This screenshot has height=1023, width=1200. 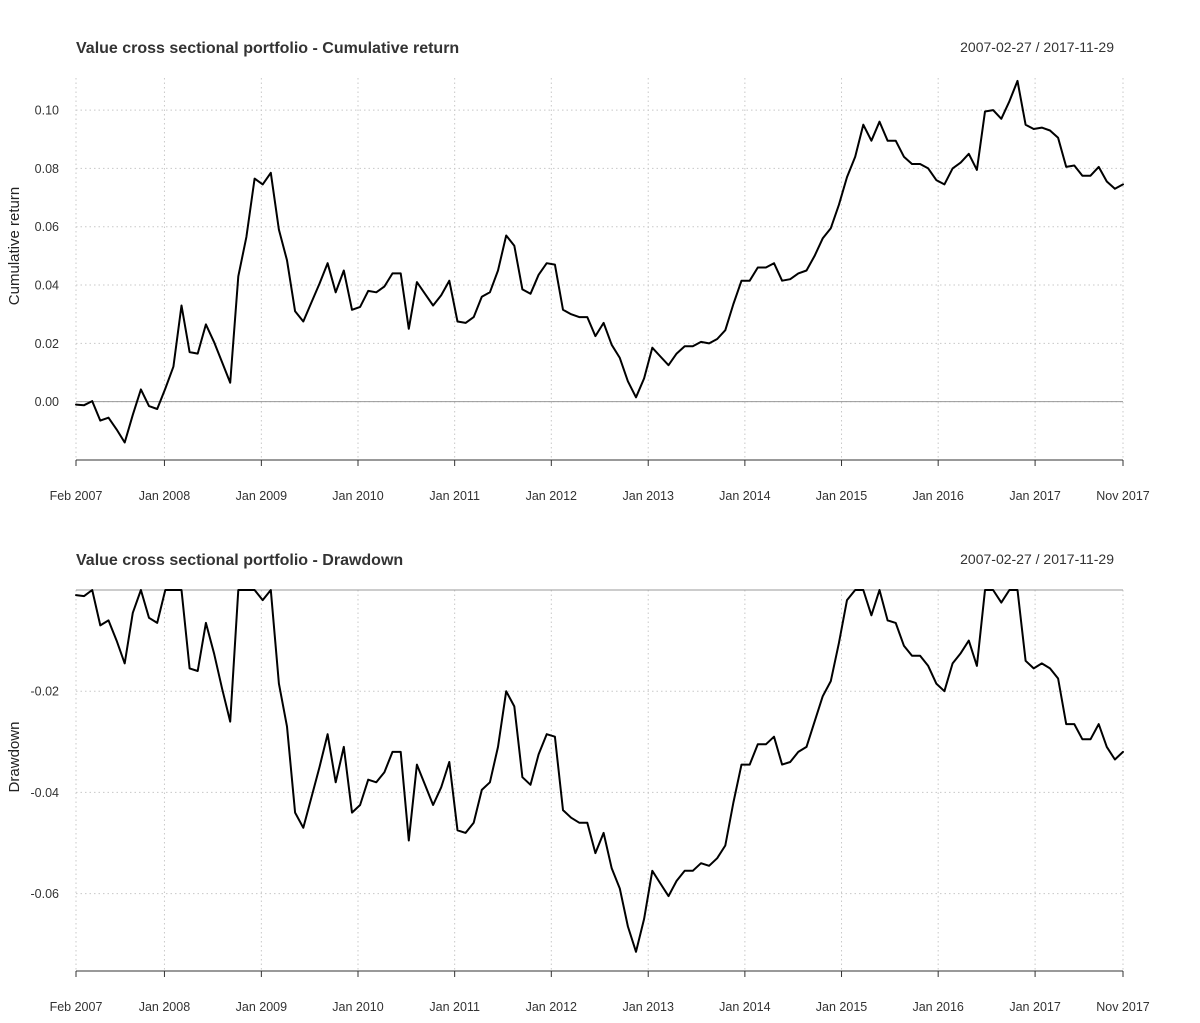 I want to click on y-axis-label-drawdown: Drawdown, so click(x=14, y=757).